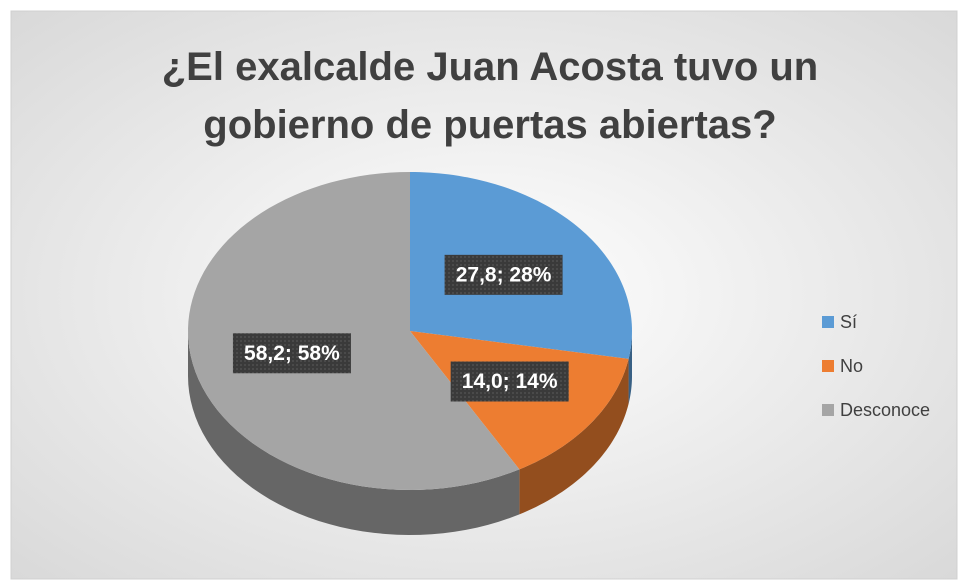  Describe the element at coordinates (876, 366) in the screenshot. I see `legend: Sí No Desconoce` at that location.